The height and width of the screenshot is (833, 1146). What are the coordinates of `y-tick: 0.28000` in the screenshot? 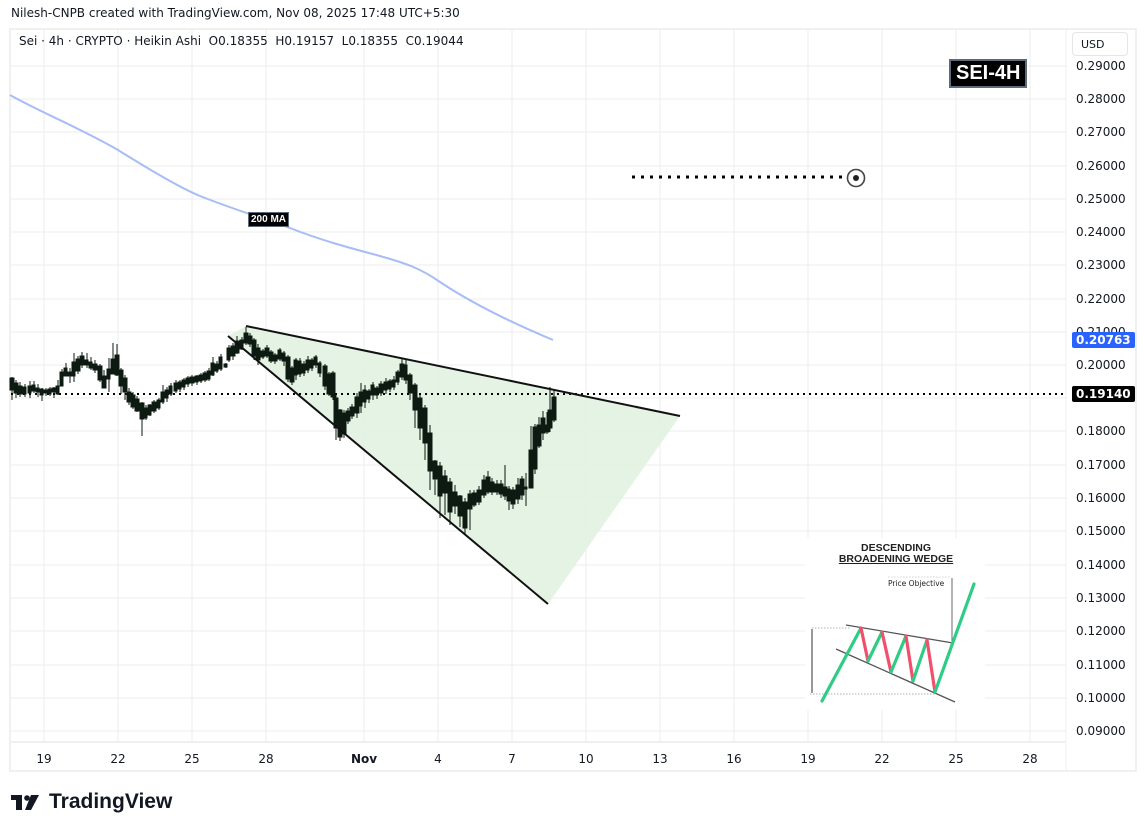 It's located at (1101, 99).